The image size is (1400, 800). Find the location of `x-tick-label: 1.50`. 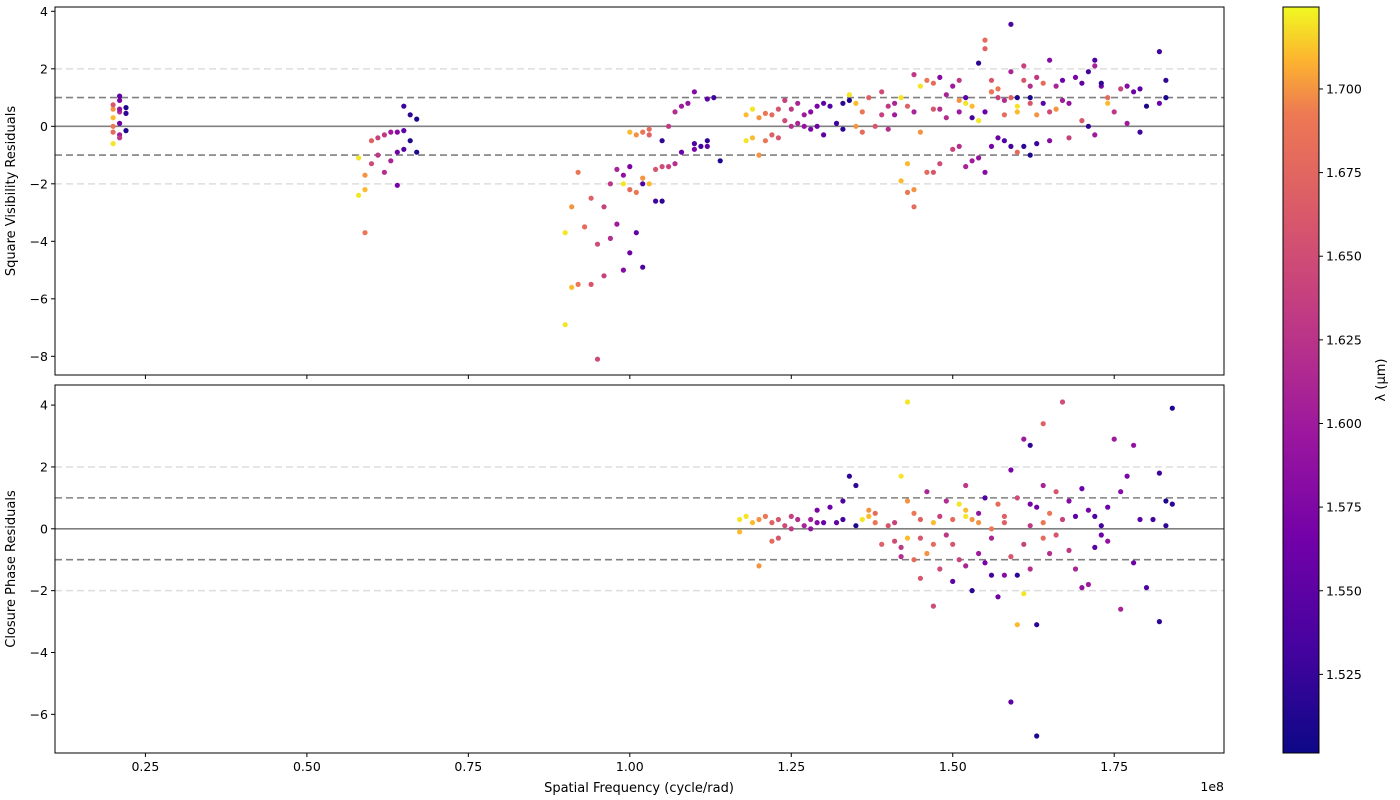

x-tick-label: 1.50 is located at coordinates (953, 766).